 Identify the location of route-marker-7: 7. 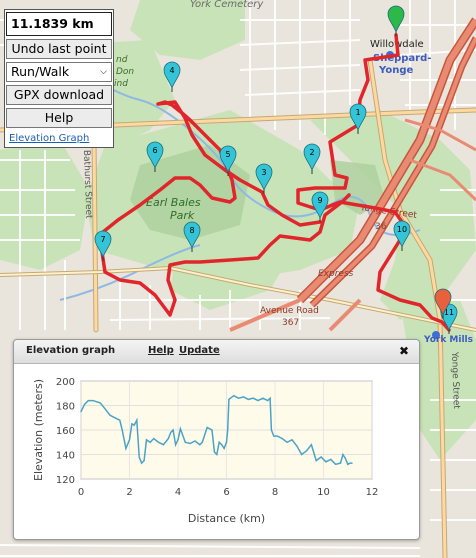
(103, 245).